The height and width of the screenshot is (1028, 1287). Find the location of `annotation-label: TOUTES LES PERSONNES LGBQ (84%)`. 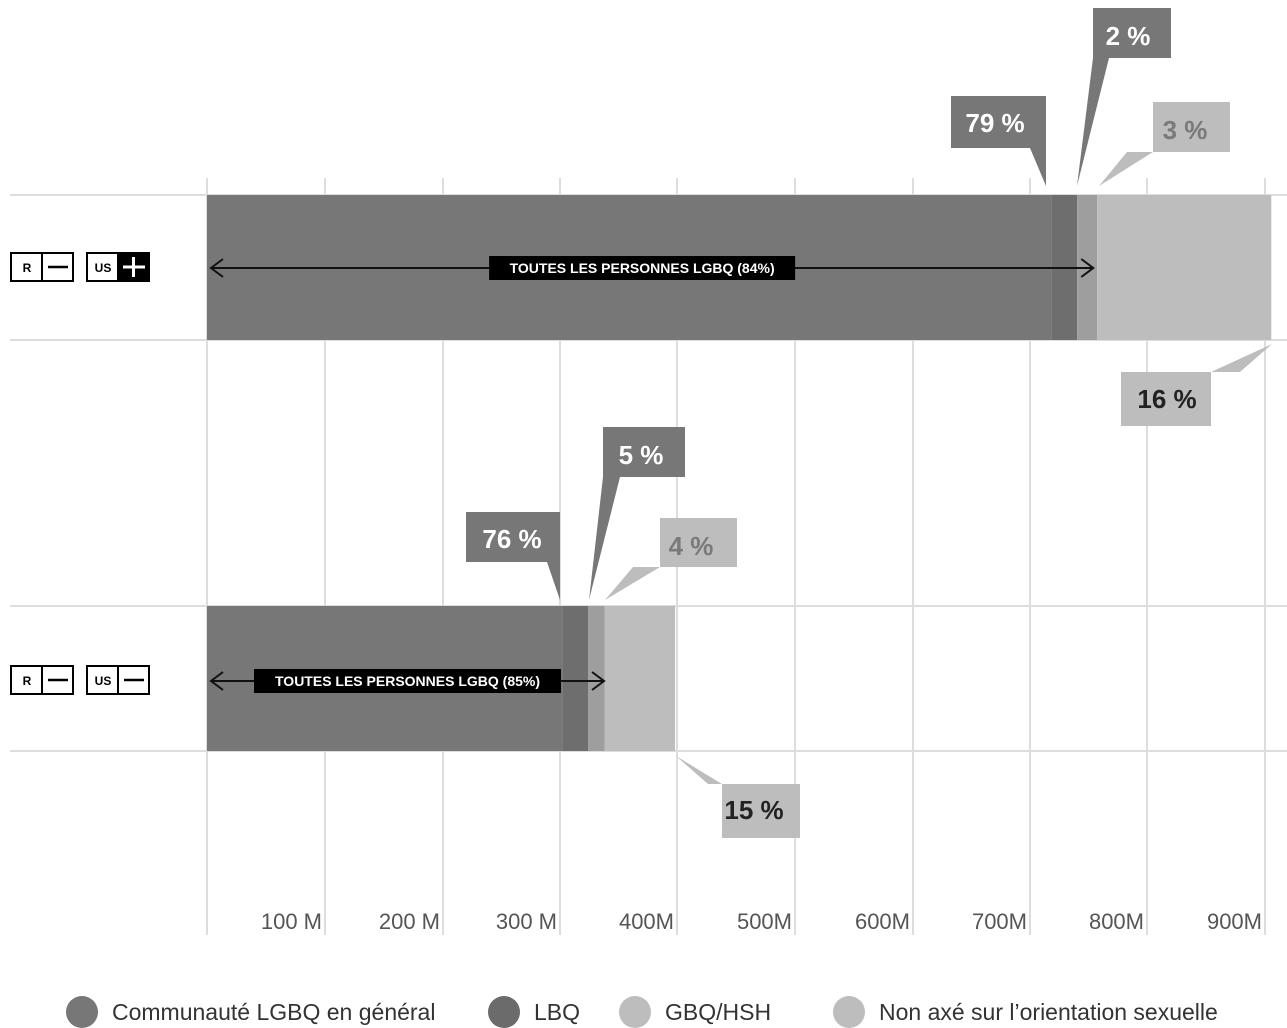

annotation-label: TOUTES LES PERSONNES LGBQ (84%) is located at coordinates (642, 268).